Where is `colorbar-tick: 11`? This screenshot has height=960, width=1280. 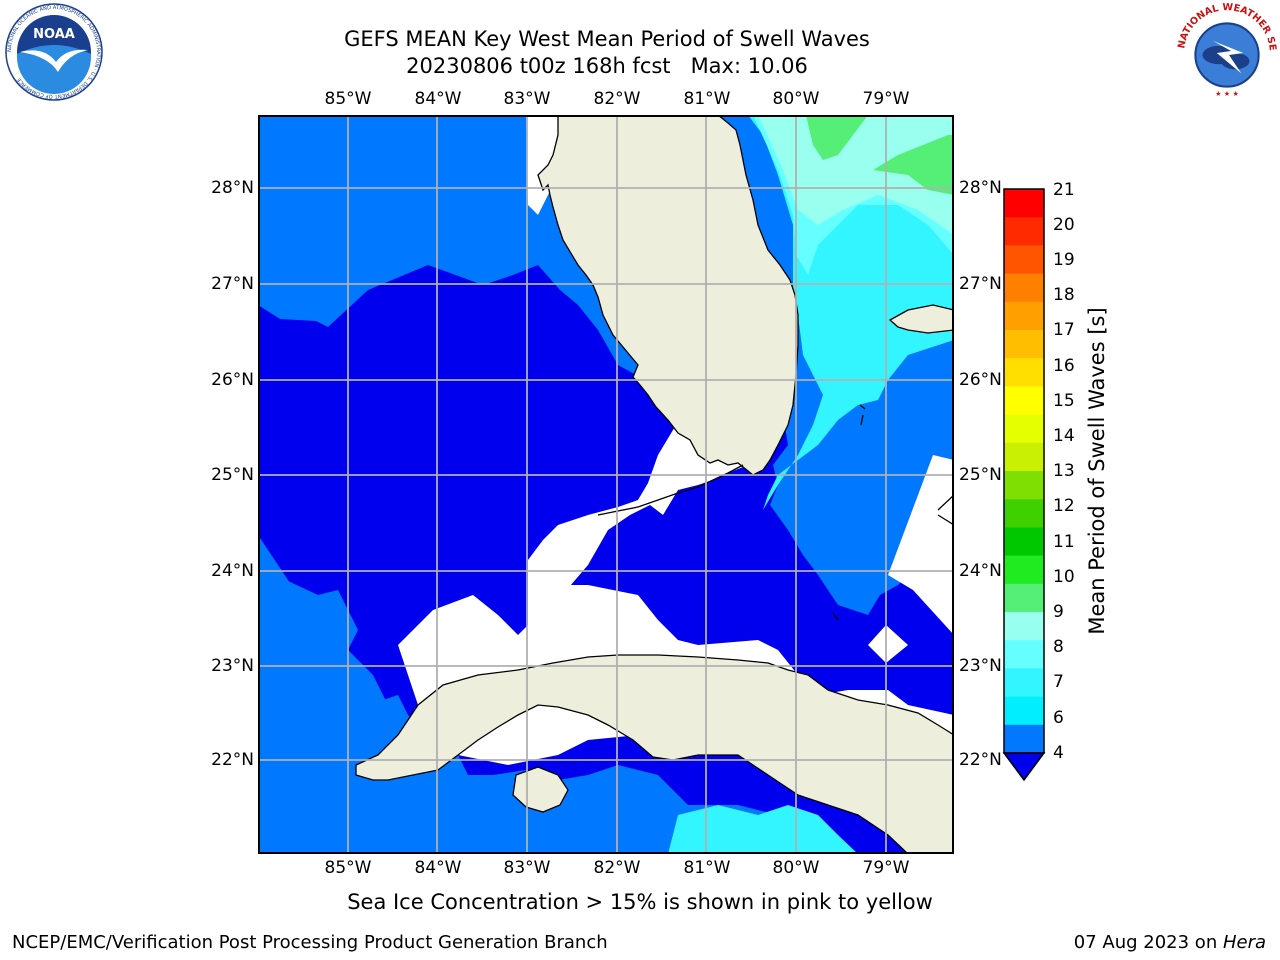 colorbar-tick: 11 is located at coordinates (1064, 542).